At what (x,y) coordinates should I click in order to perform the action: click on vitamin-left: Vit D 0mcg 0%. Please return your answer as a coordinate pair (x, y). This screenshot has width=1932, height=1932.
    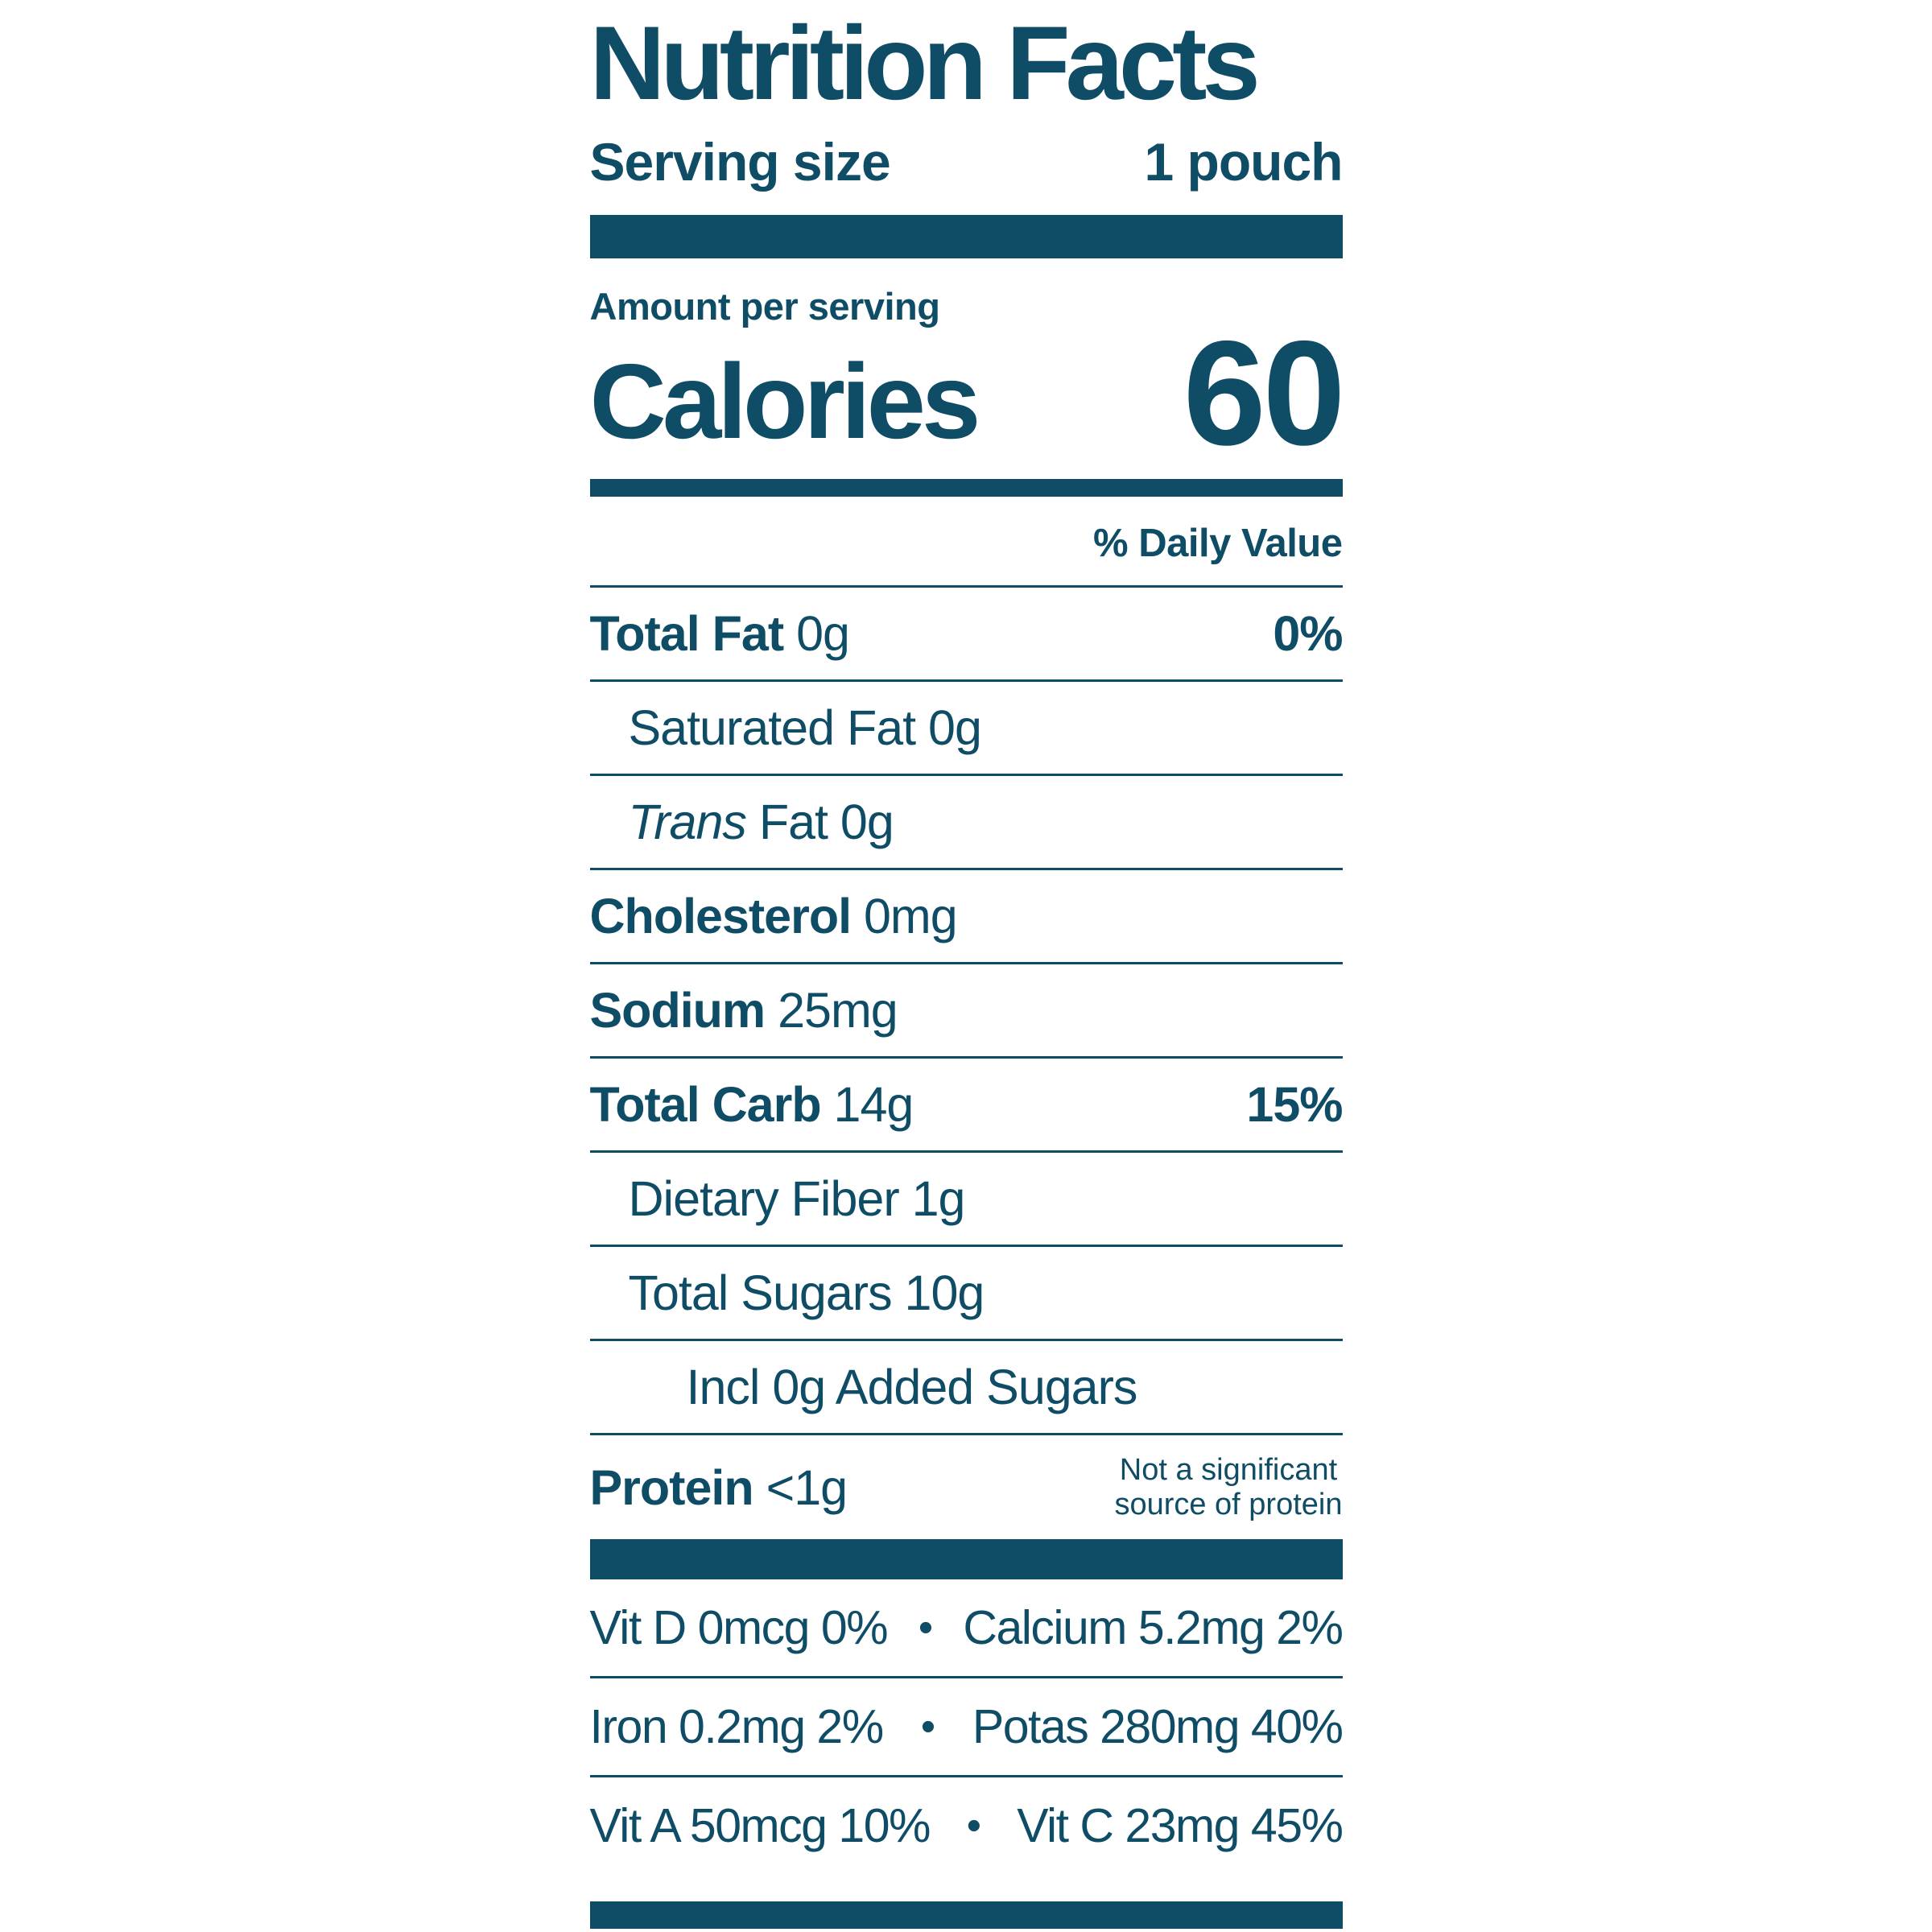
    Looking at the image, I should click on (739, 1628).